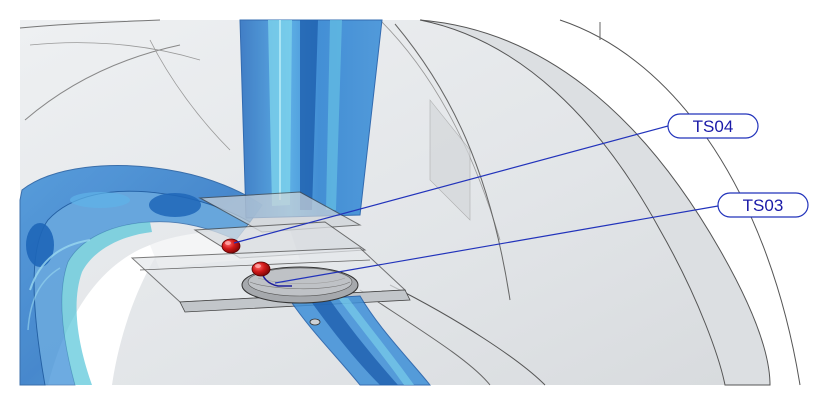 Image resolution: width=826 pixels, height=402 pixels. Describe the element at coordinates (496, 244) in the screenshot. I see `leader-line-ts03` at that location.